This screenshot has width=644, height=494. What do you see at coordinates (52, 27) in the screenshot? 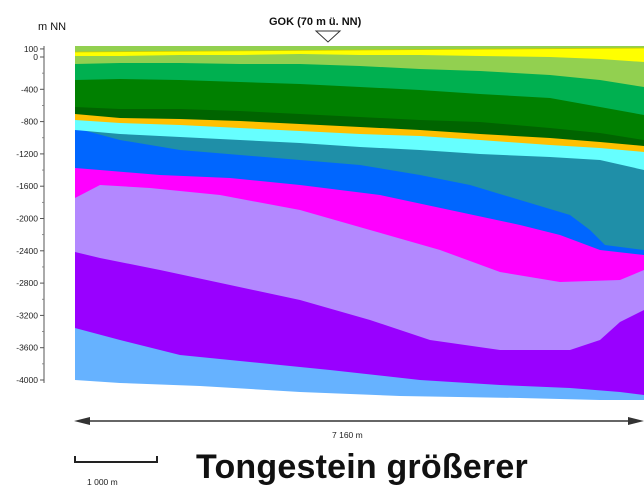
I see `y-axis-unit-label: m NN` at bounding box center [52, 27].